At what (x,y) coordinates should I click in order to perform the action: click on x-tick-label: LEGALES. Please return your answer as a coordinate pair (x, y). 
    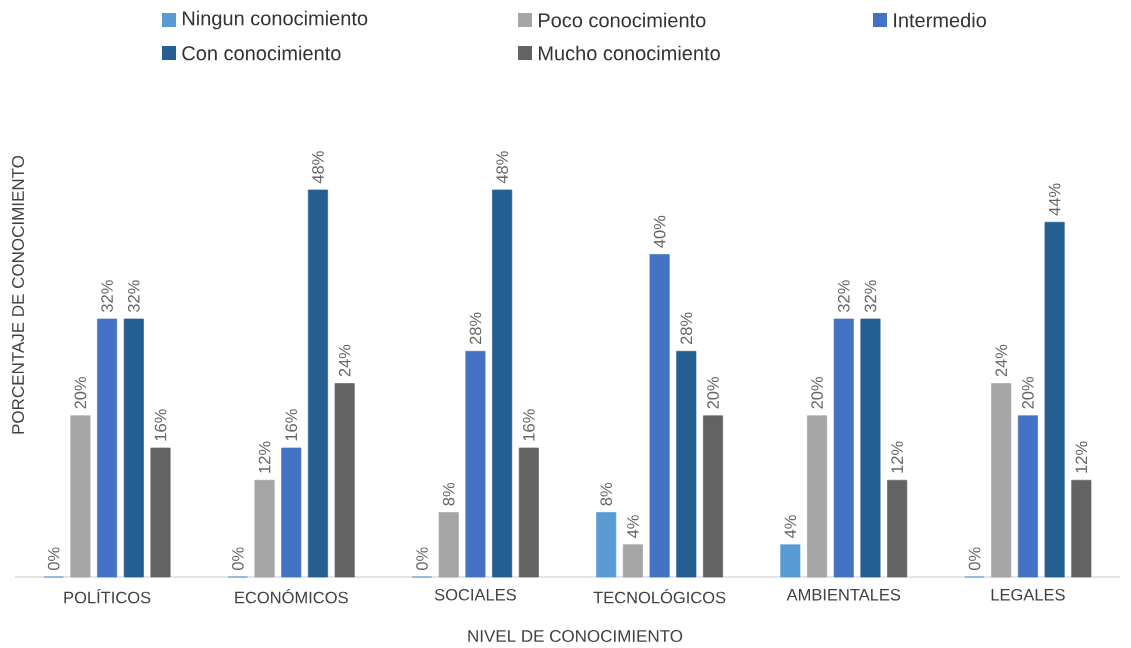
    Looking at the image, I should click on (1028, 594).